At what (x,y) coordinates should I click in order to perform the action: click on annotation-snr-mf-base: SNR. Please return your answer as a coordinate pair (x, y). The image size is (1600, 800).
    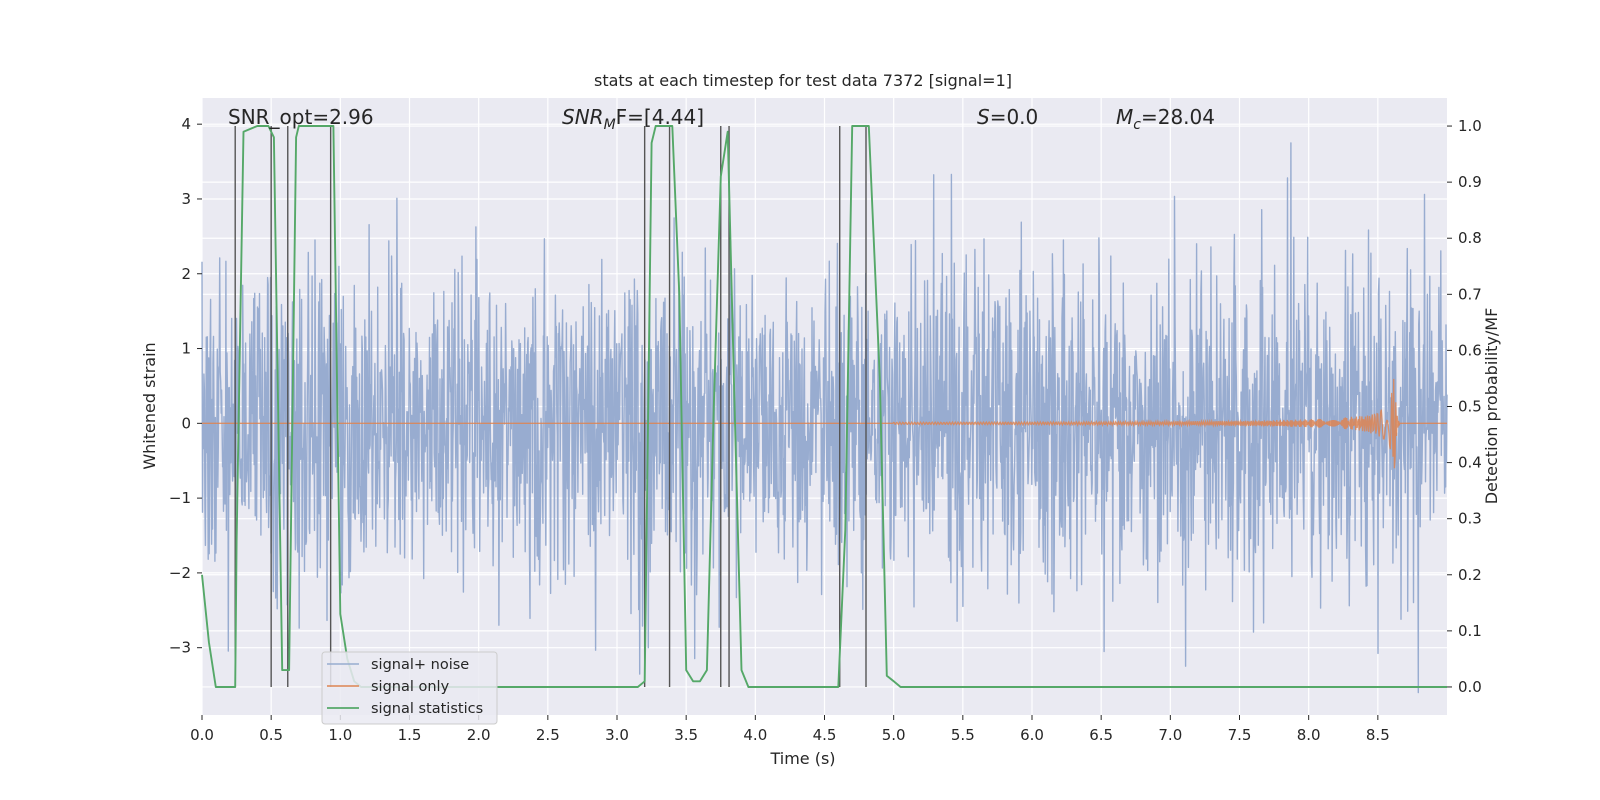
    Looking at the image, I should click on (583, 117).